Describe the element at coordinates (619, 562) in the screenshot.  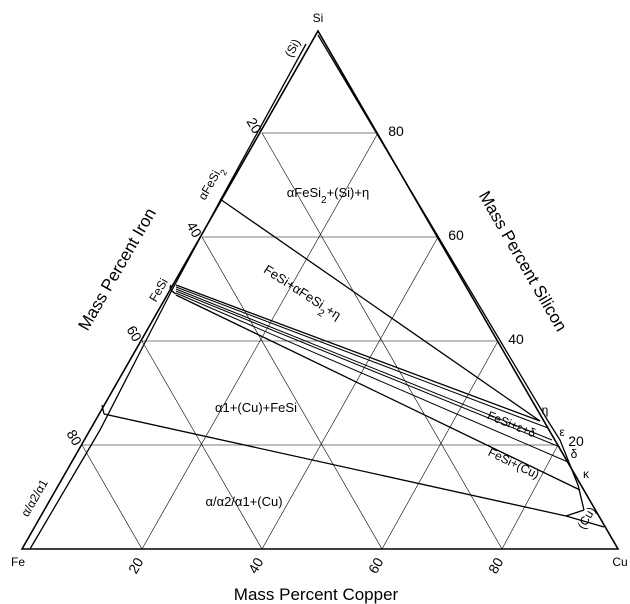
I see `vertex-label-cu: Cu` at that location.